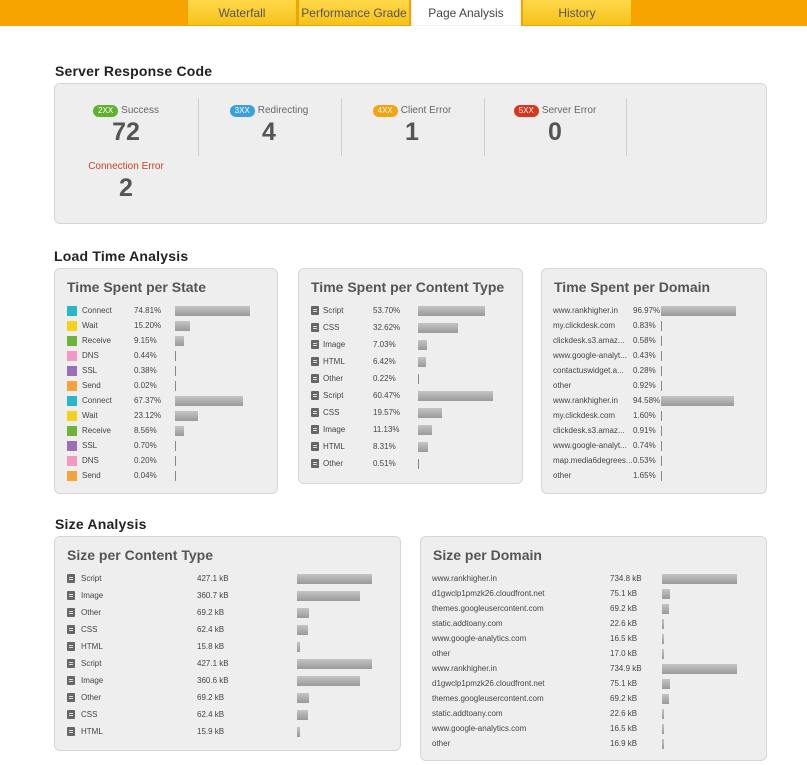 This screenshot has height=765, width=807. Describe the element at coordinates (92, 680) in the screenshot. I see `size-content-type-row-label: Image` at that location.